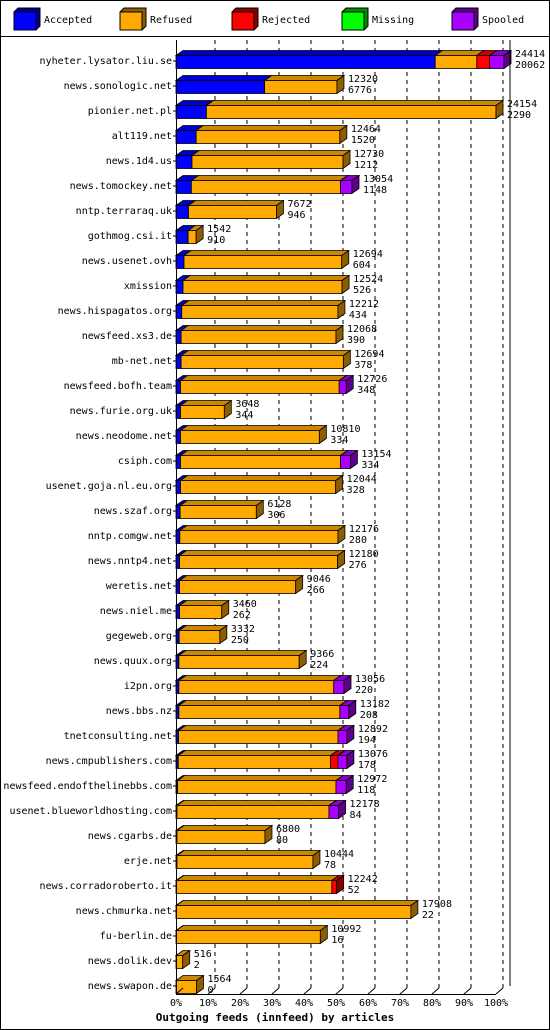  What do you see at coordinates (208, 1003) in the screenshot?
I see `x-tick-label: 10%` at bounding box center [208, 1003].